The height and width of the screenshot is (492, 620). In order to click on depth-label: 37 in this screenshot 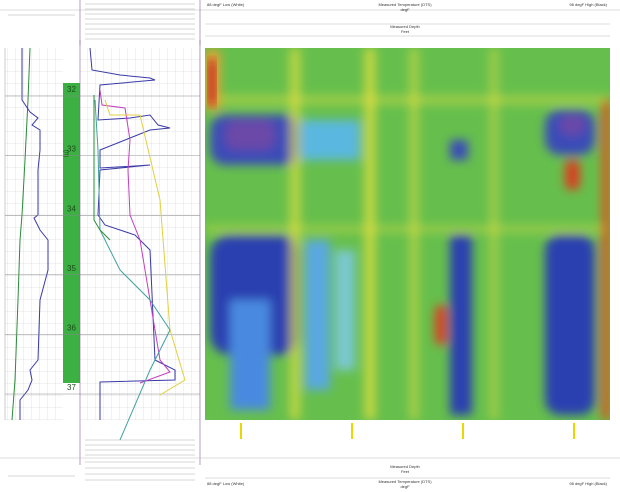, I will do `click(71, 387)`.